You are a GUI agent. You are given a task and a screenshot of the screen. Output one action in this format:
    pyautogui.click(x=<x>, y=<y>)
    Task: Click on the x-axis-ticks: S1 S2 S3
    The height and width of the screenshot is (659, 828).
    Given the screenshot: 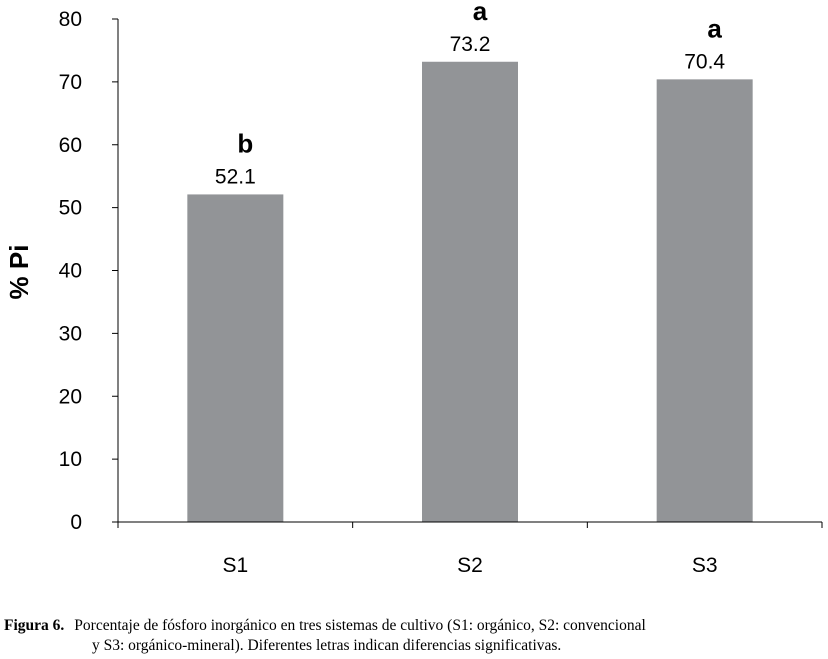 What is the action you would take?
    pyautogui.click(x=470, y=549)
    